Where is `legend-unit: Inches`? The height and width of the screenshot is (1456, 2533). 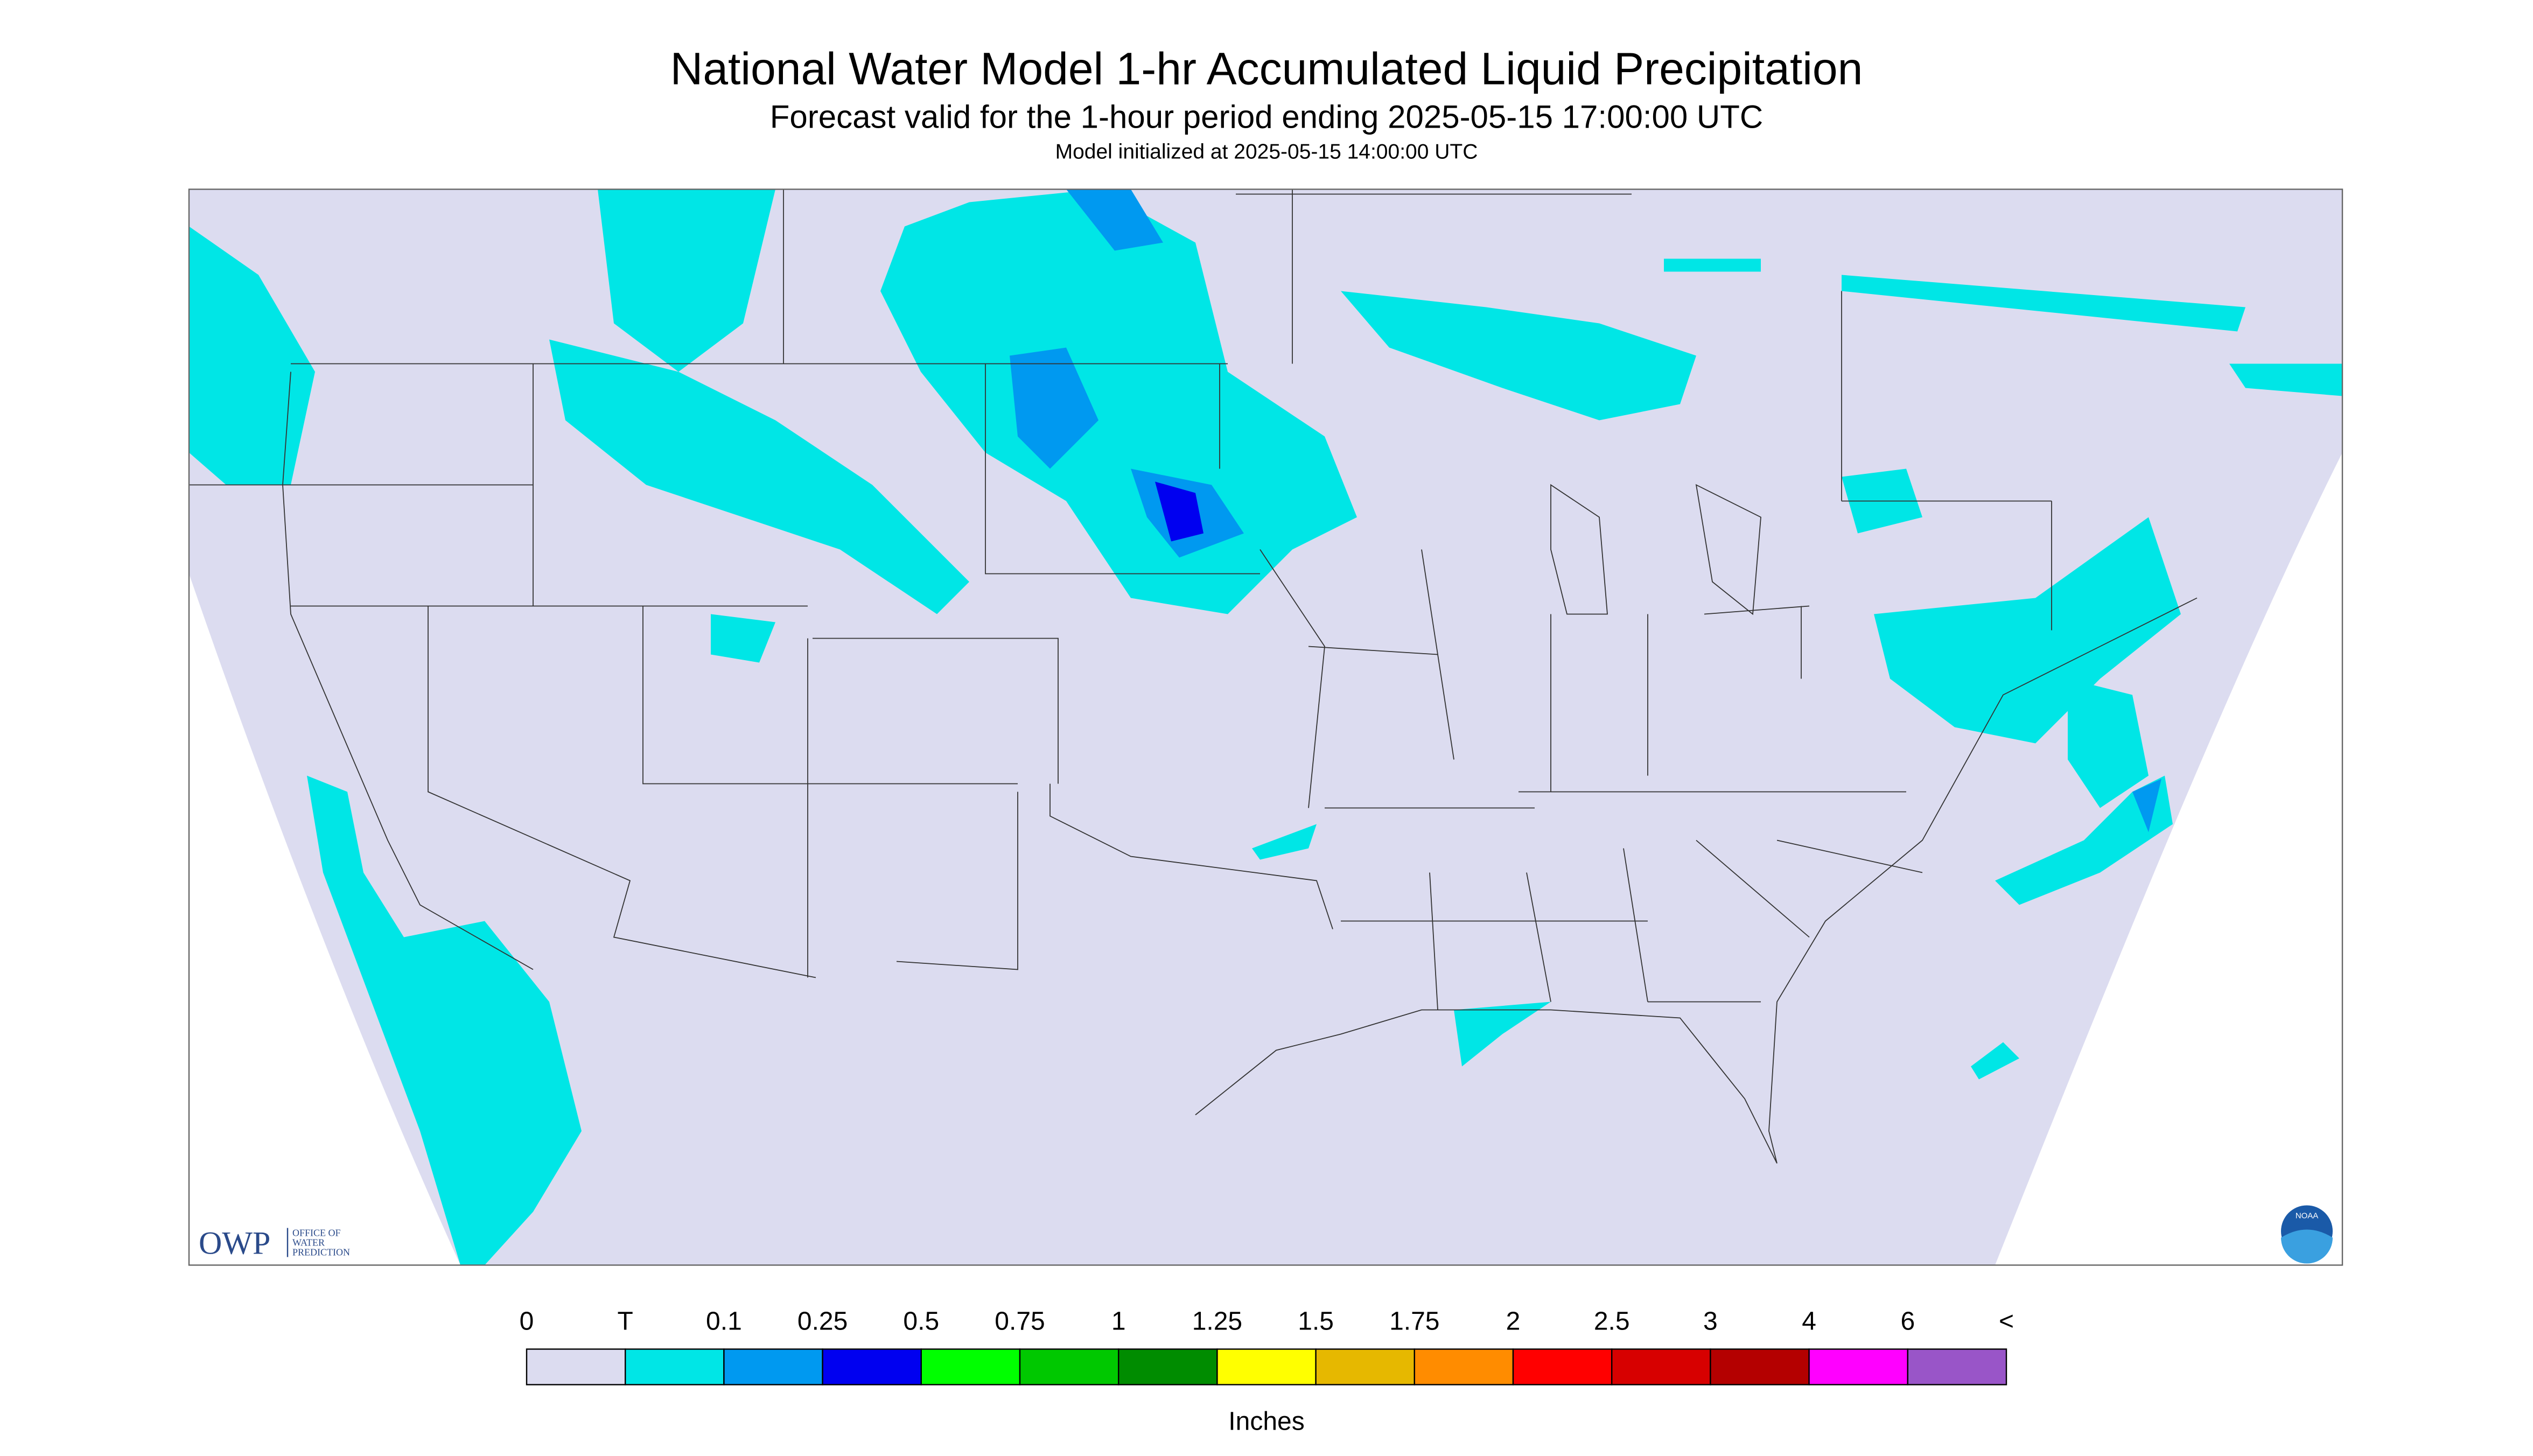
legend-unit: Inches is located at coordinates (1266, 1422).